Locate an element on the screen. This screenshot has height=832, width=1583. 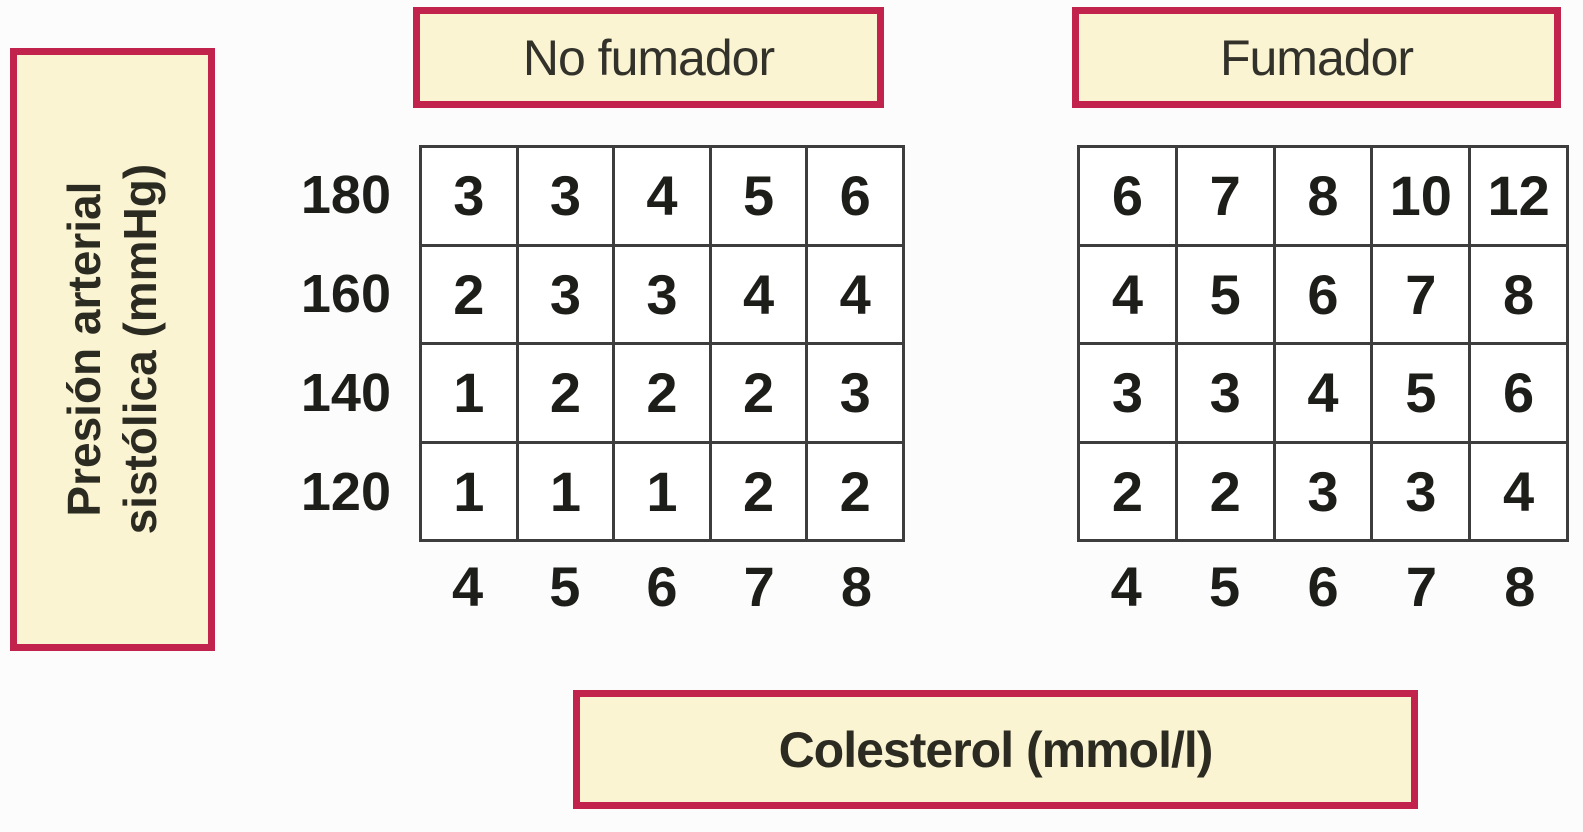
panel-header-no-fumador: No fumador is located at coordinates (648, 57).